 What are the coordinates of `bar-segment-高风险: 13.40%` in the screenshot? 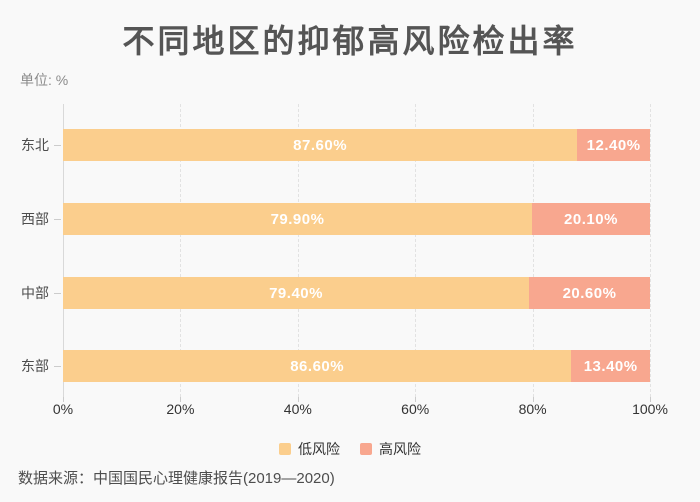 It's located at (610, 366).